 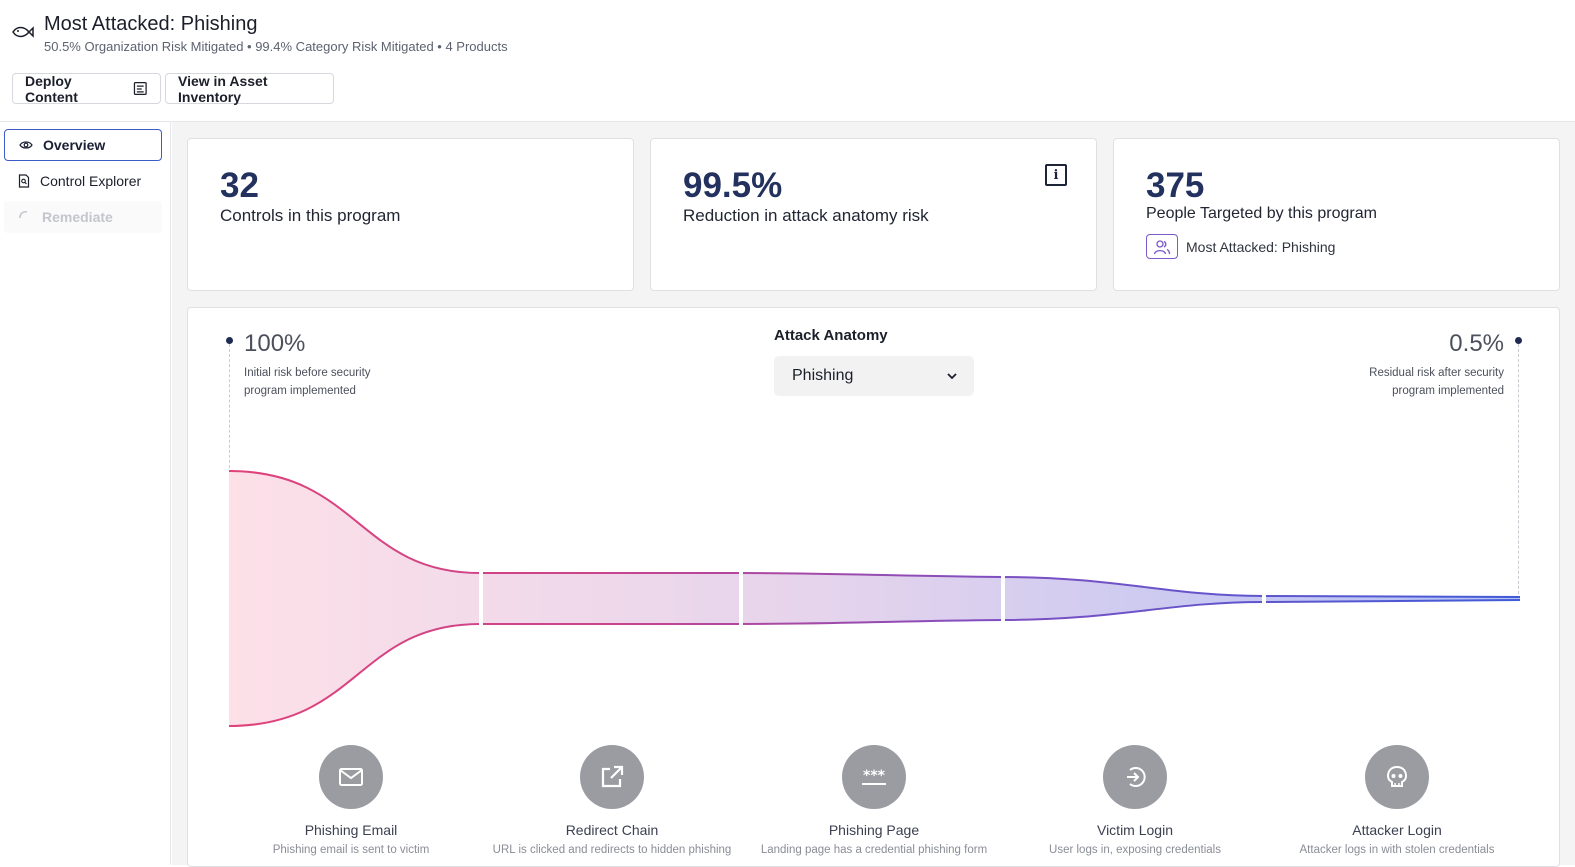 What do you see at coordinates (1397, 777) in the screenshot?
I see `skull-icon` at bounding box center [1397, 777].